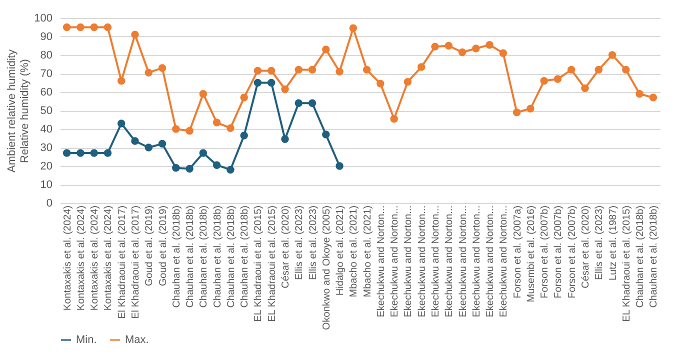 Image resolution: width=685 pixels, height=363 pixels. Describe the element at coordinates (46, 92) in the screenshot. I see `y-tick-label: 60` at that location.